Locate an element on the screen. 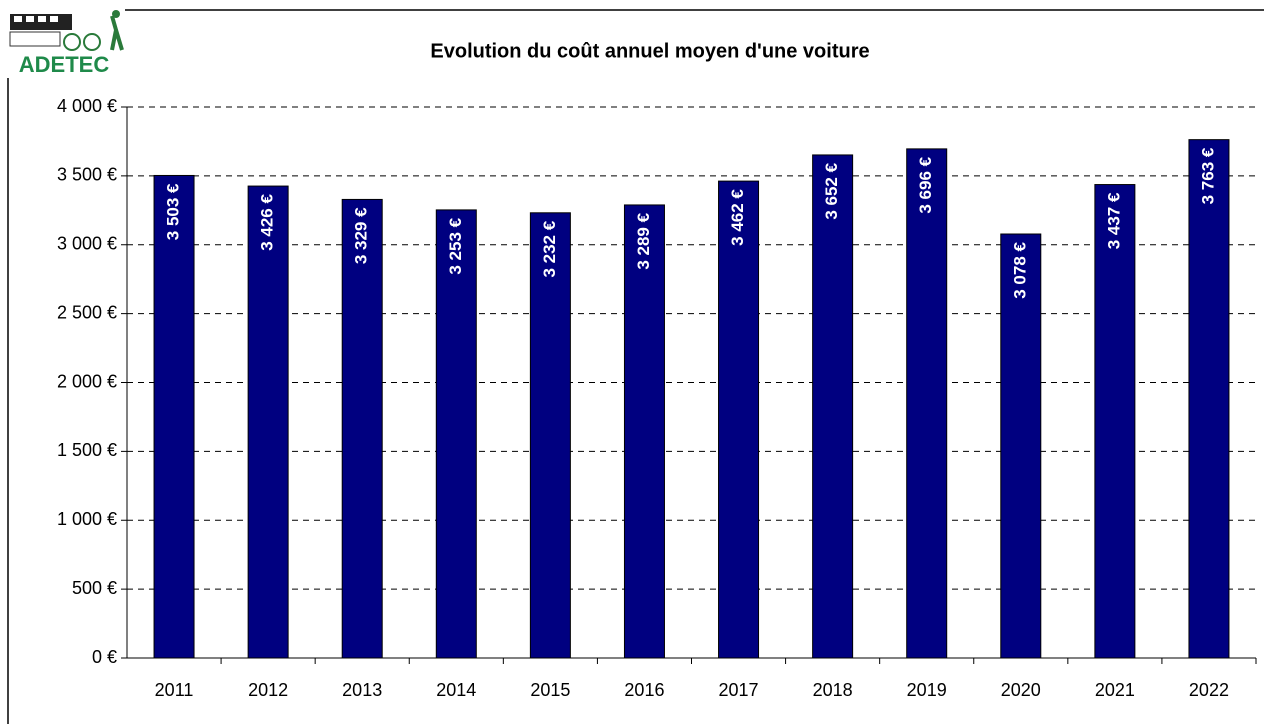 Image resolution: width=1264 pixels, height=724 pixels. y-tick-label: 3 500 € is located at coordinates (87, 175).